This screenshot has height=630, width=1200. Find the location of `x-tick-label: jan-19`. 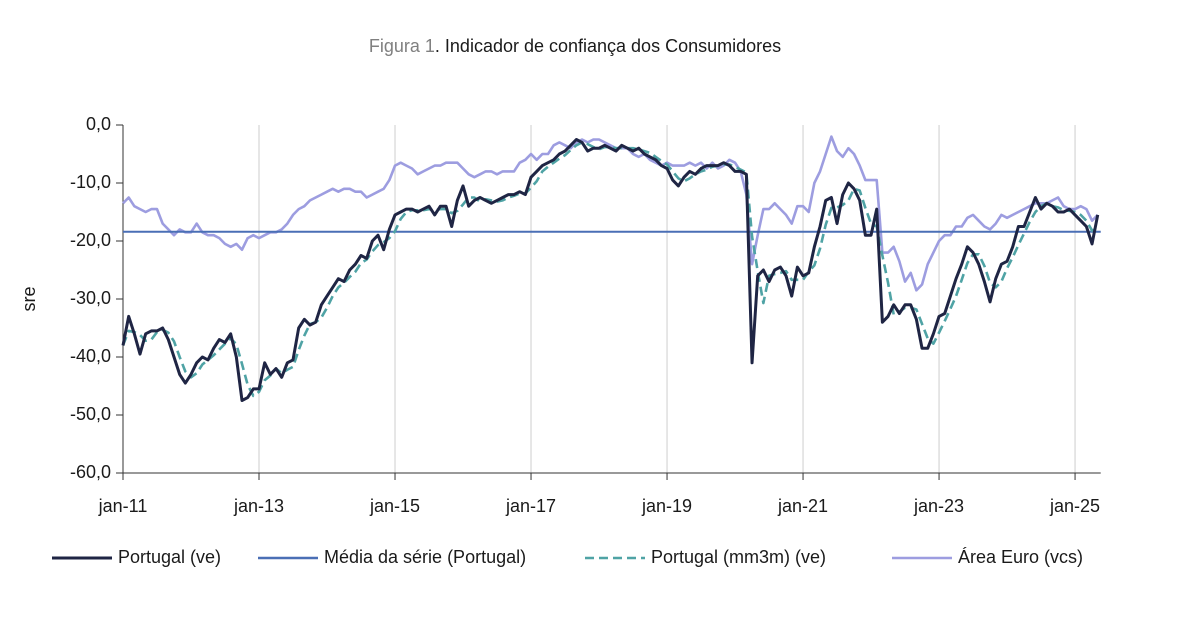

x-tick-label: jan-19 is located at coordinates (666, 506).